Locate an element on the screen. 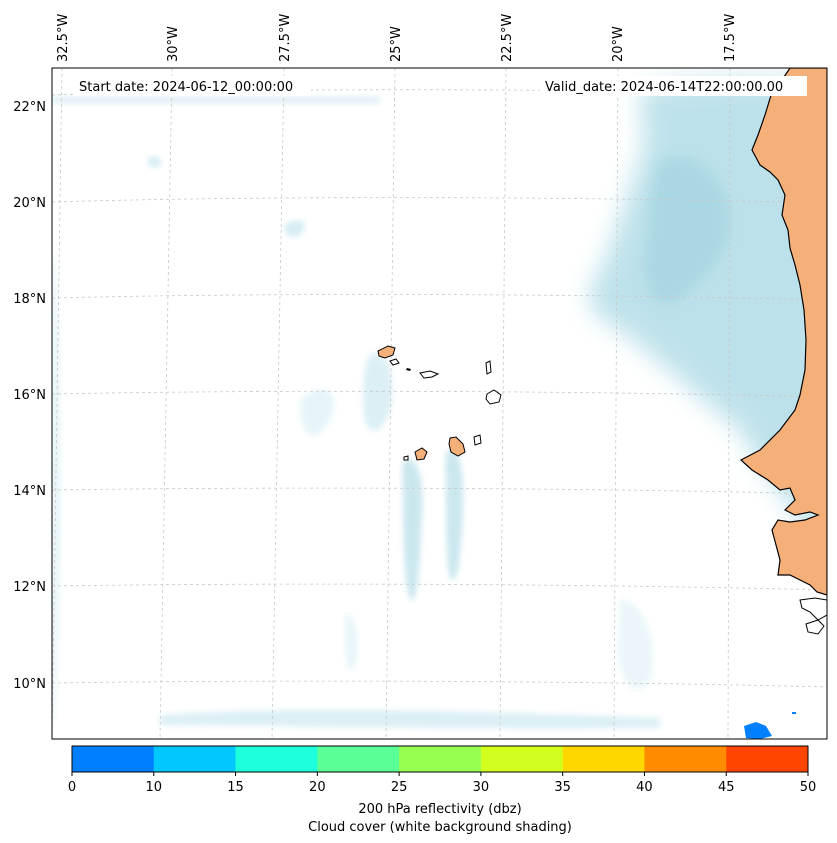  bijagos-coast is located at coordinates (813, 609).